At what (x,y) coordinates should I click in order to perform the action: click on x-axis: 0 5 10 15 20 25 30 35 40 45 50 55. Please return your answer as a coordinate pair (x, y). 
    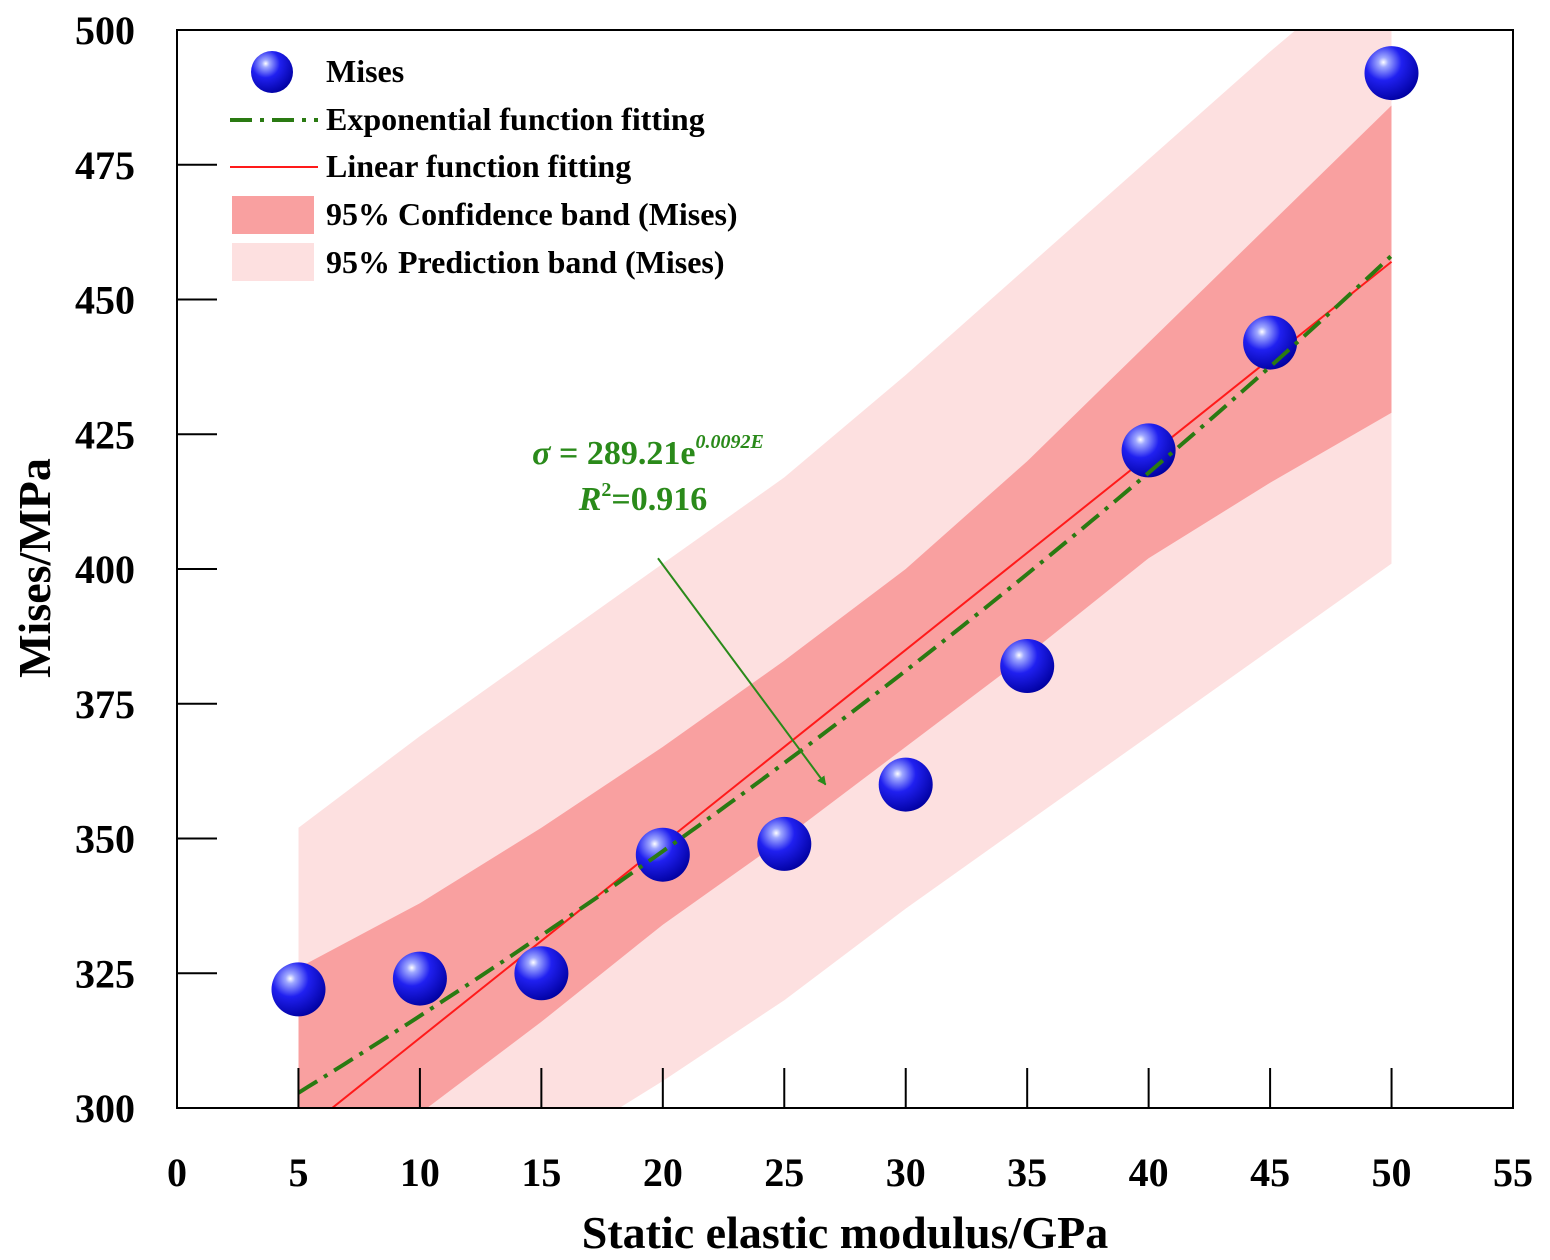
    Looking at the image, I should click on (850, 1131).